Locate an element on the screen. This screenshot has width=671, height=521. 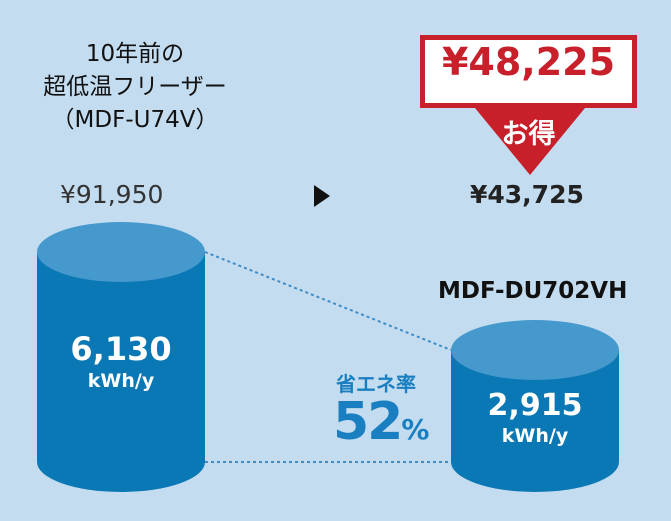
savings-rate-value: 52 is located at coordinates (368, 422).